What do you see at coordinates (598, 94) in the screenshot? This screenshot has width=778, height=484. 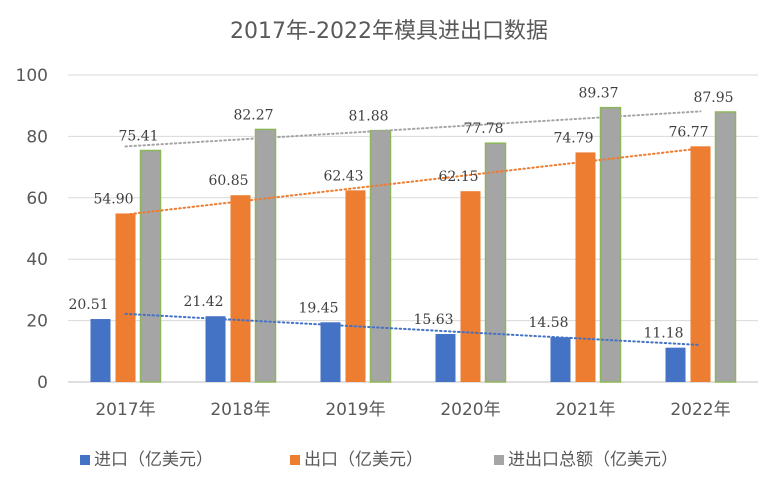 I see `data-label: 89.37` at bounding box center [598, 94].